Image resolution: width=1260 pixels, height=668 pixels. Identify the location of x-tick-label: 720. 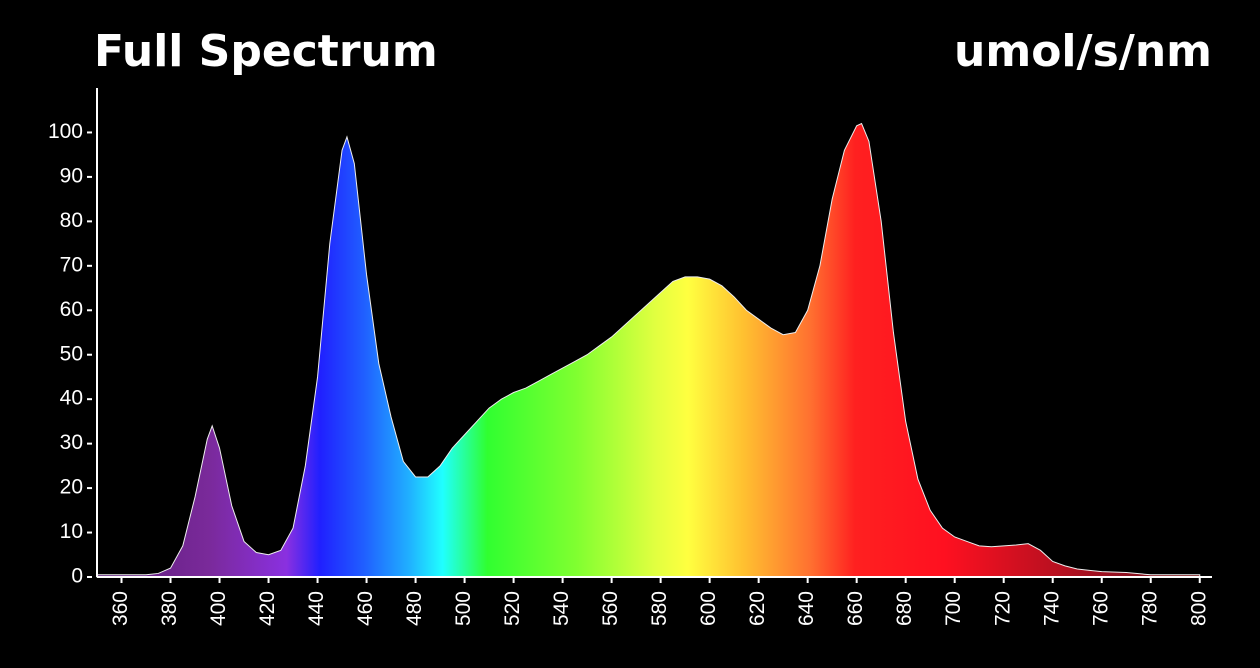
(1002, 608).